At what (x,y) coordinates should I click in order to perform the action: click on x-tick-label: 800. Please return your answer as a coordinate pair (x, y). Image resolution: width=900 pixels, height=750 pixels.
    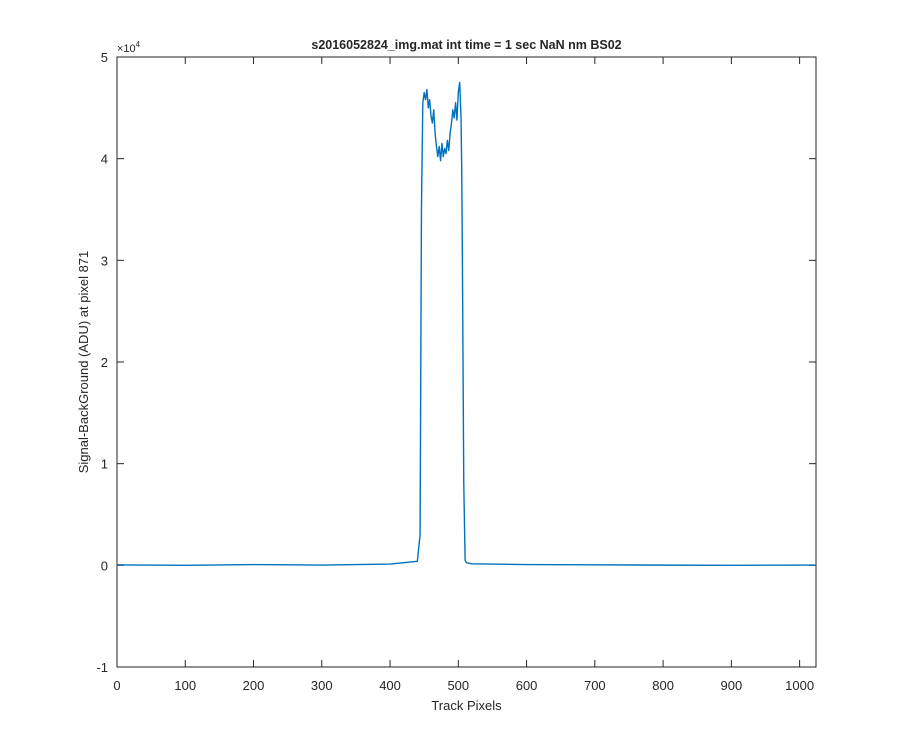
    Looking at the image, I should click on (663, 685).